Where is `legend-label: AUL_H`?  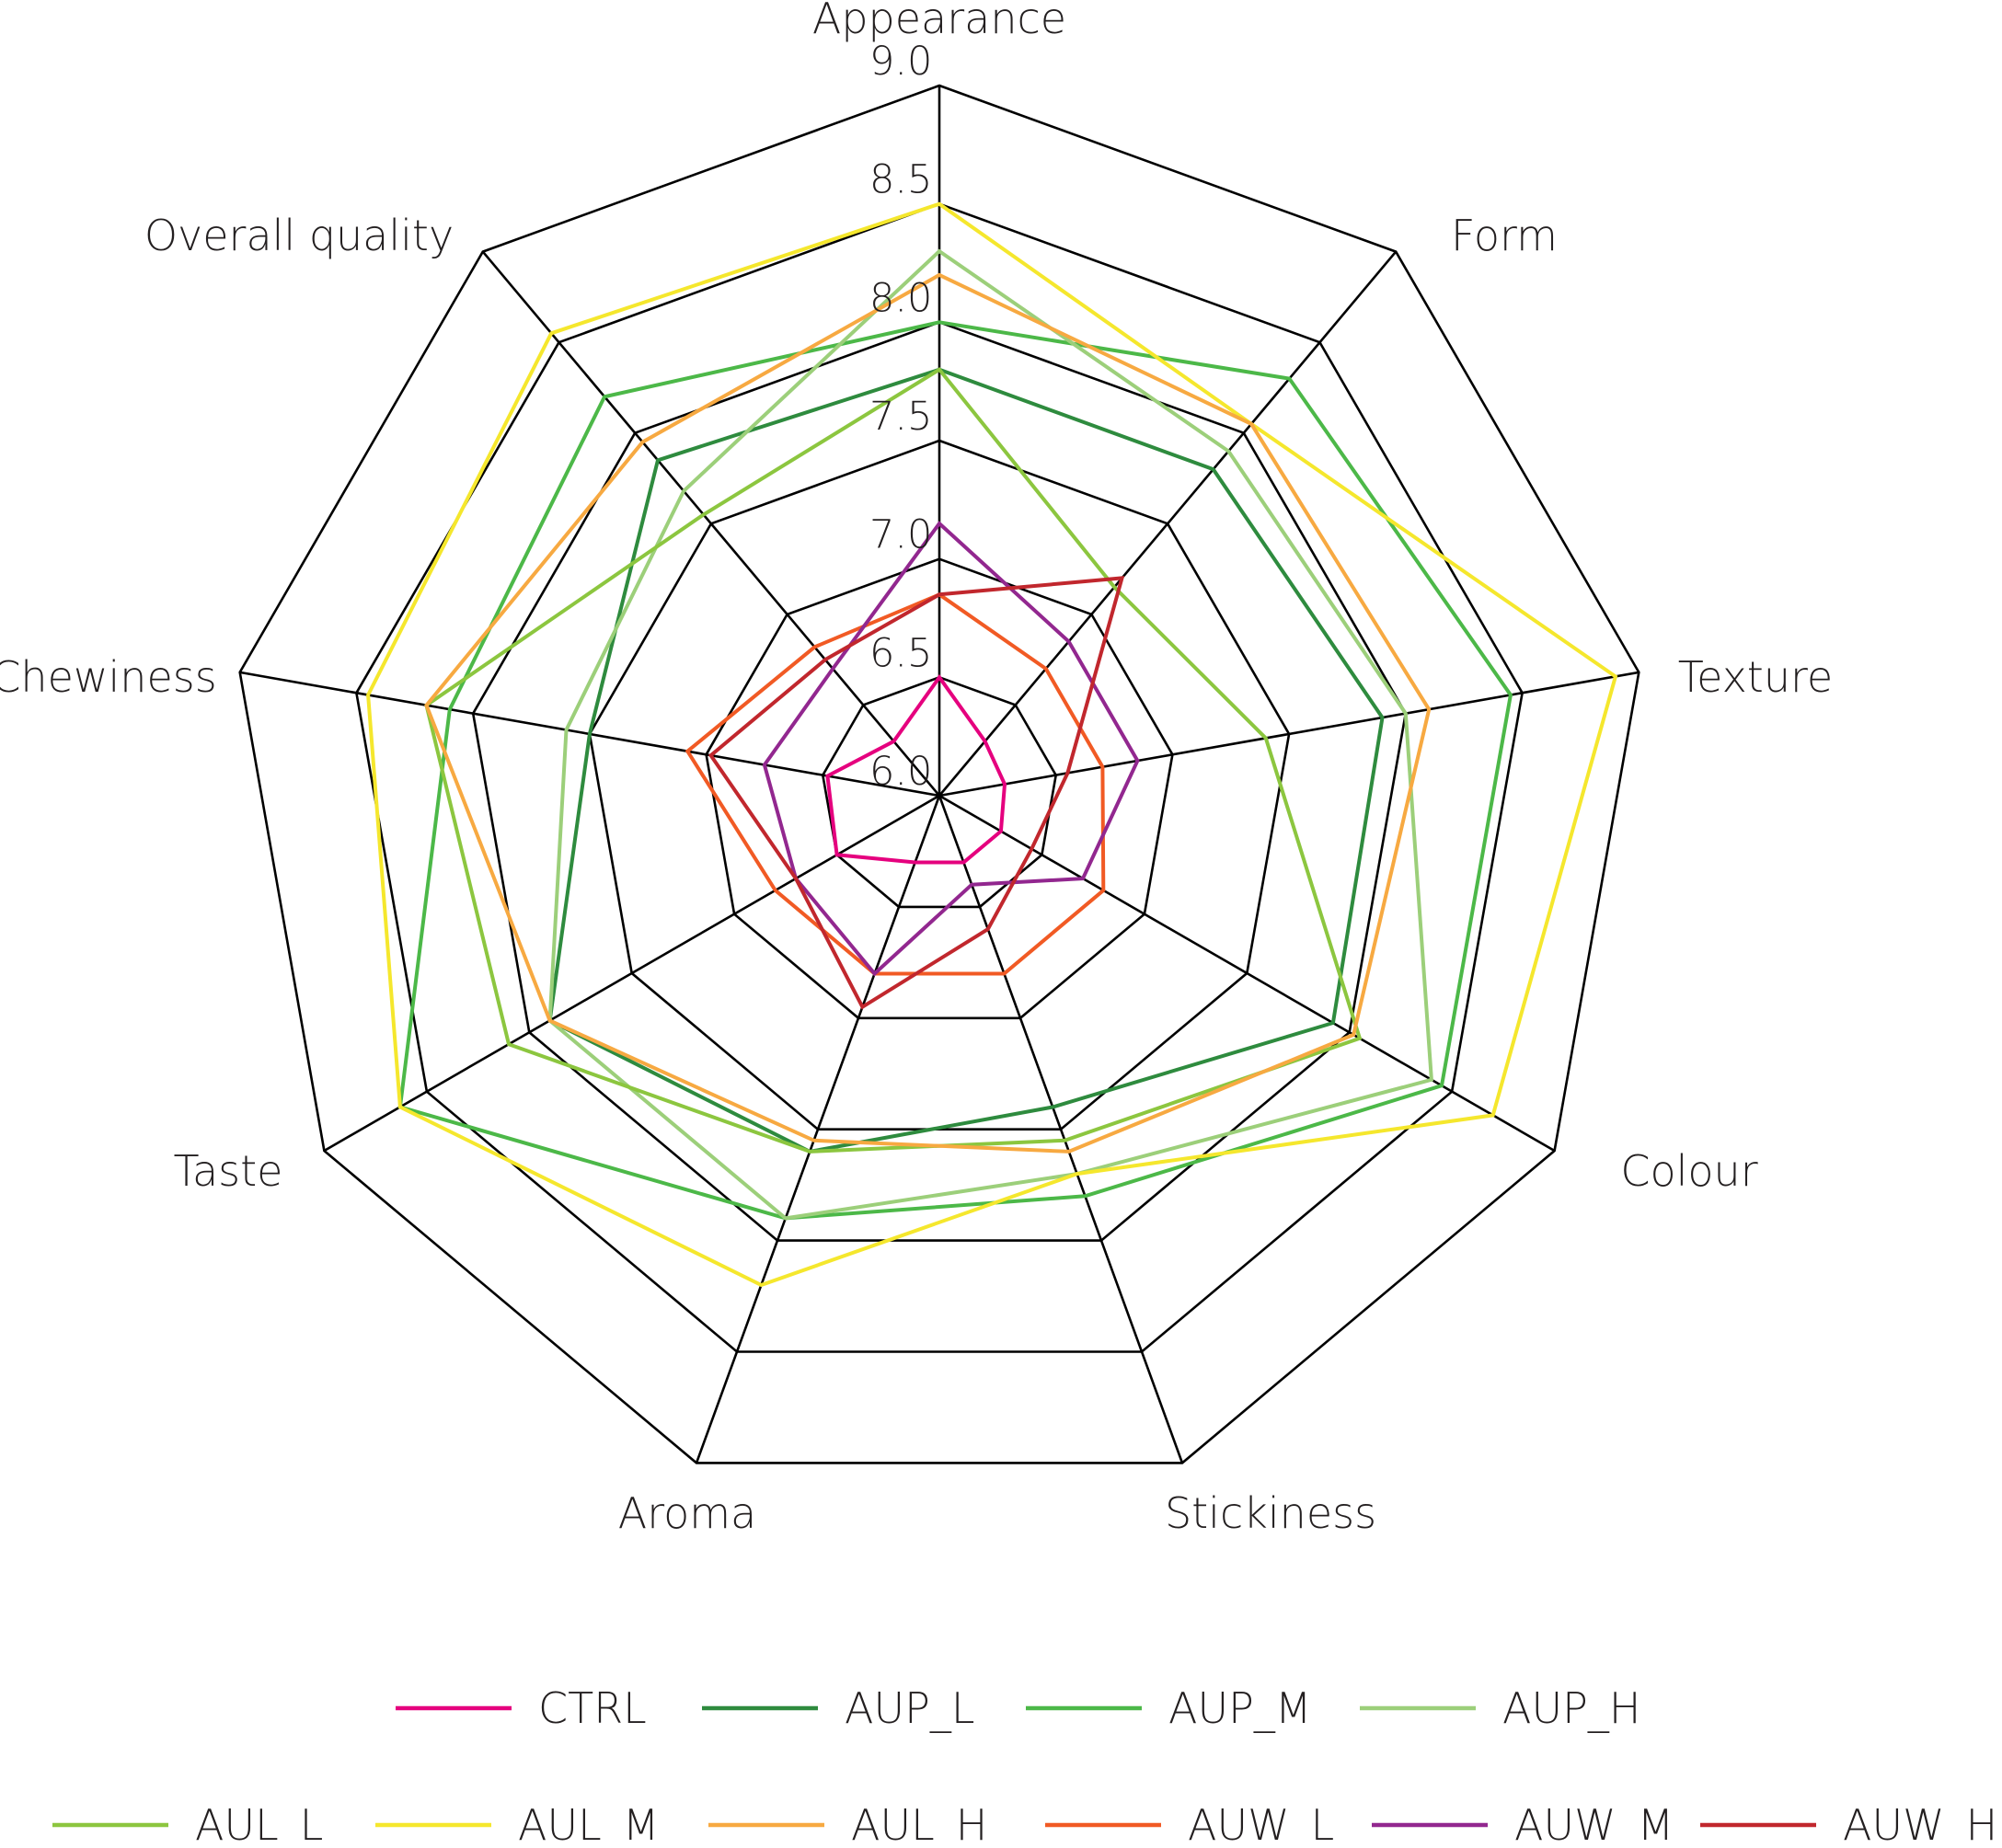 legend-label: AUL_H is located at coordinates (919, 1824).